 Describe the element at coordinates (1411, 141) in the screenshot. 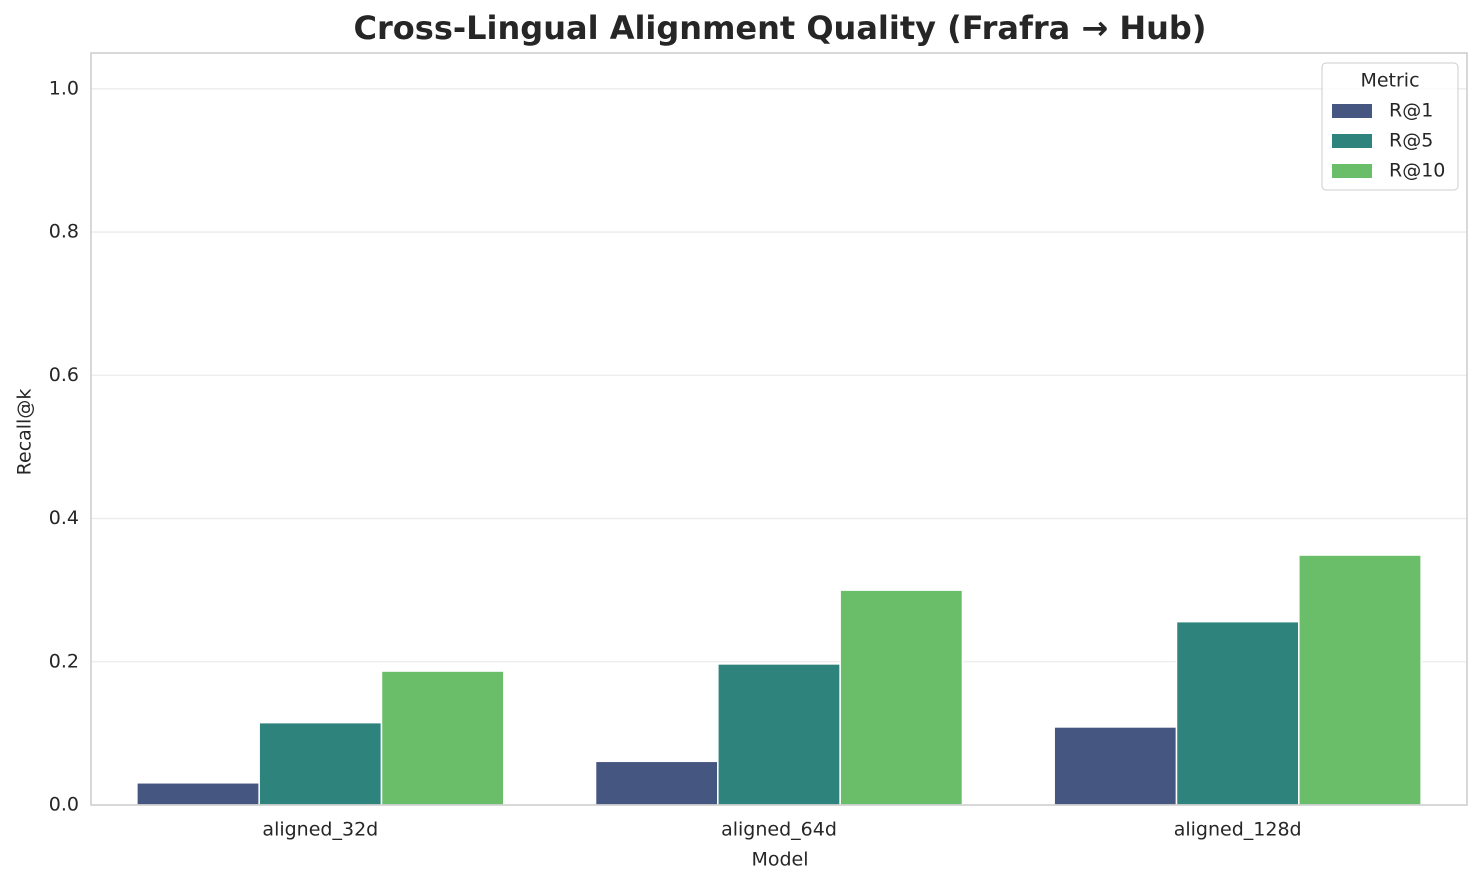

I see `legend-label: R@5` at that location.